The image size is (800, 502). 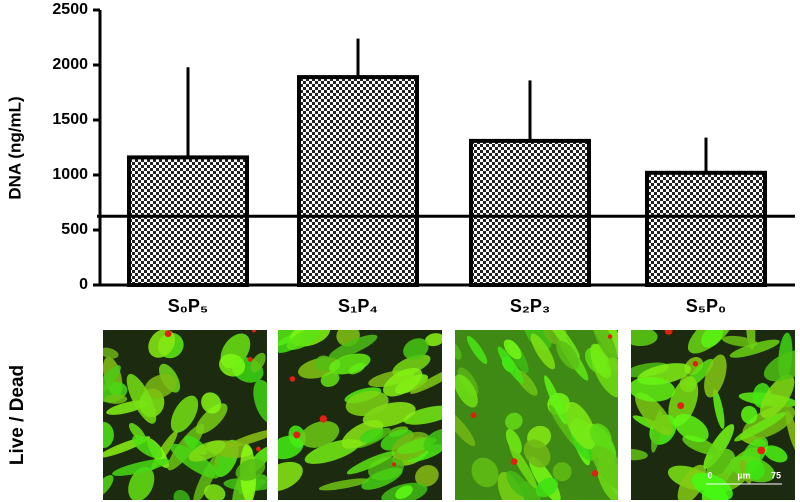 I want to click on x-tick-label: S₁P₄, so click(x=358, y=306).